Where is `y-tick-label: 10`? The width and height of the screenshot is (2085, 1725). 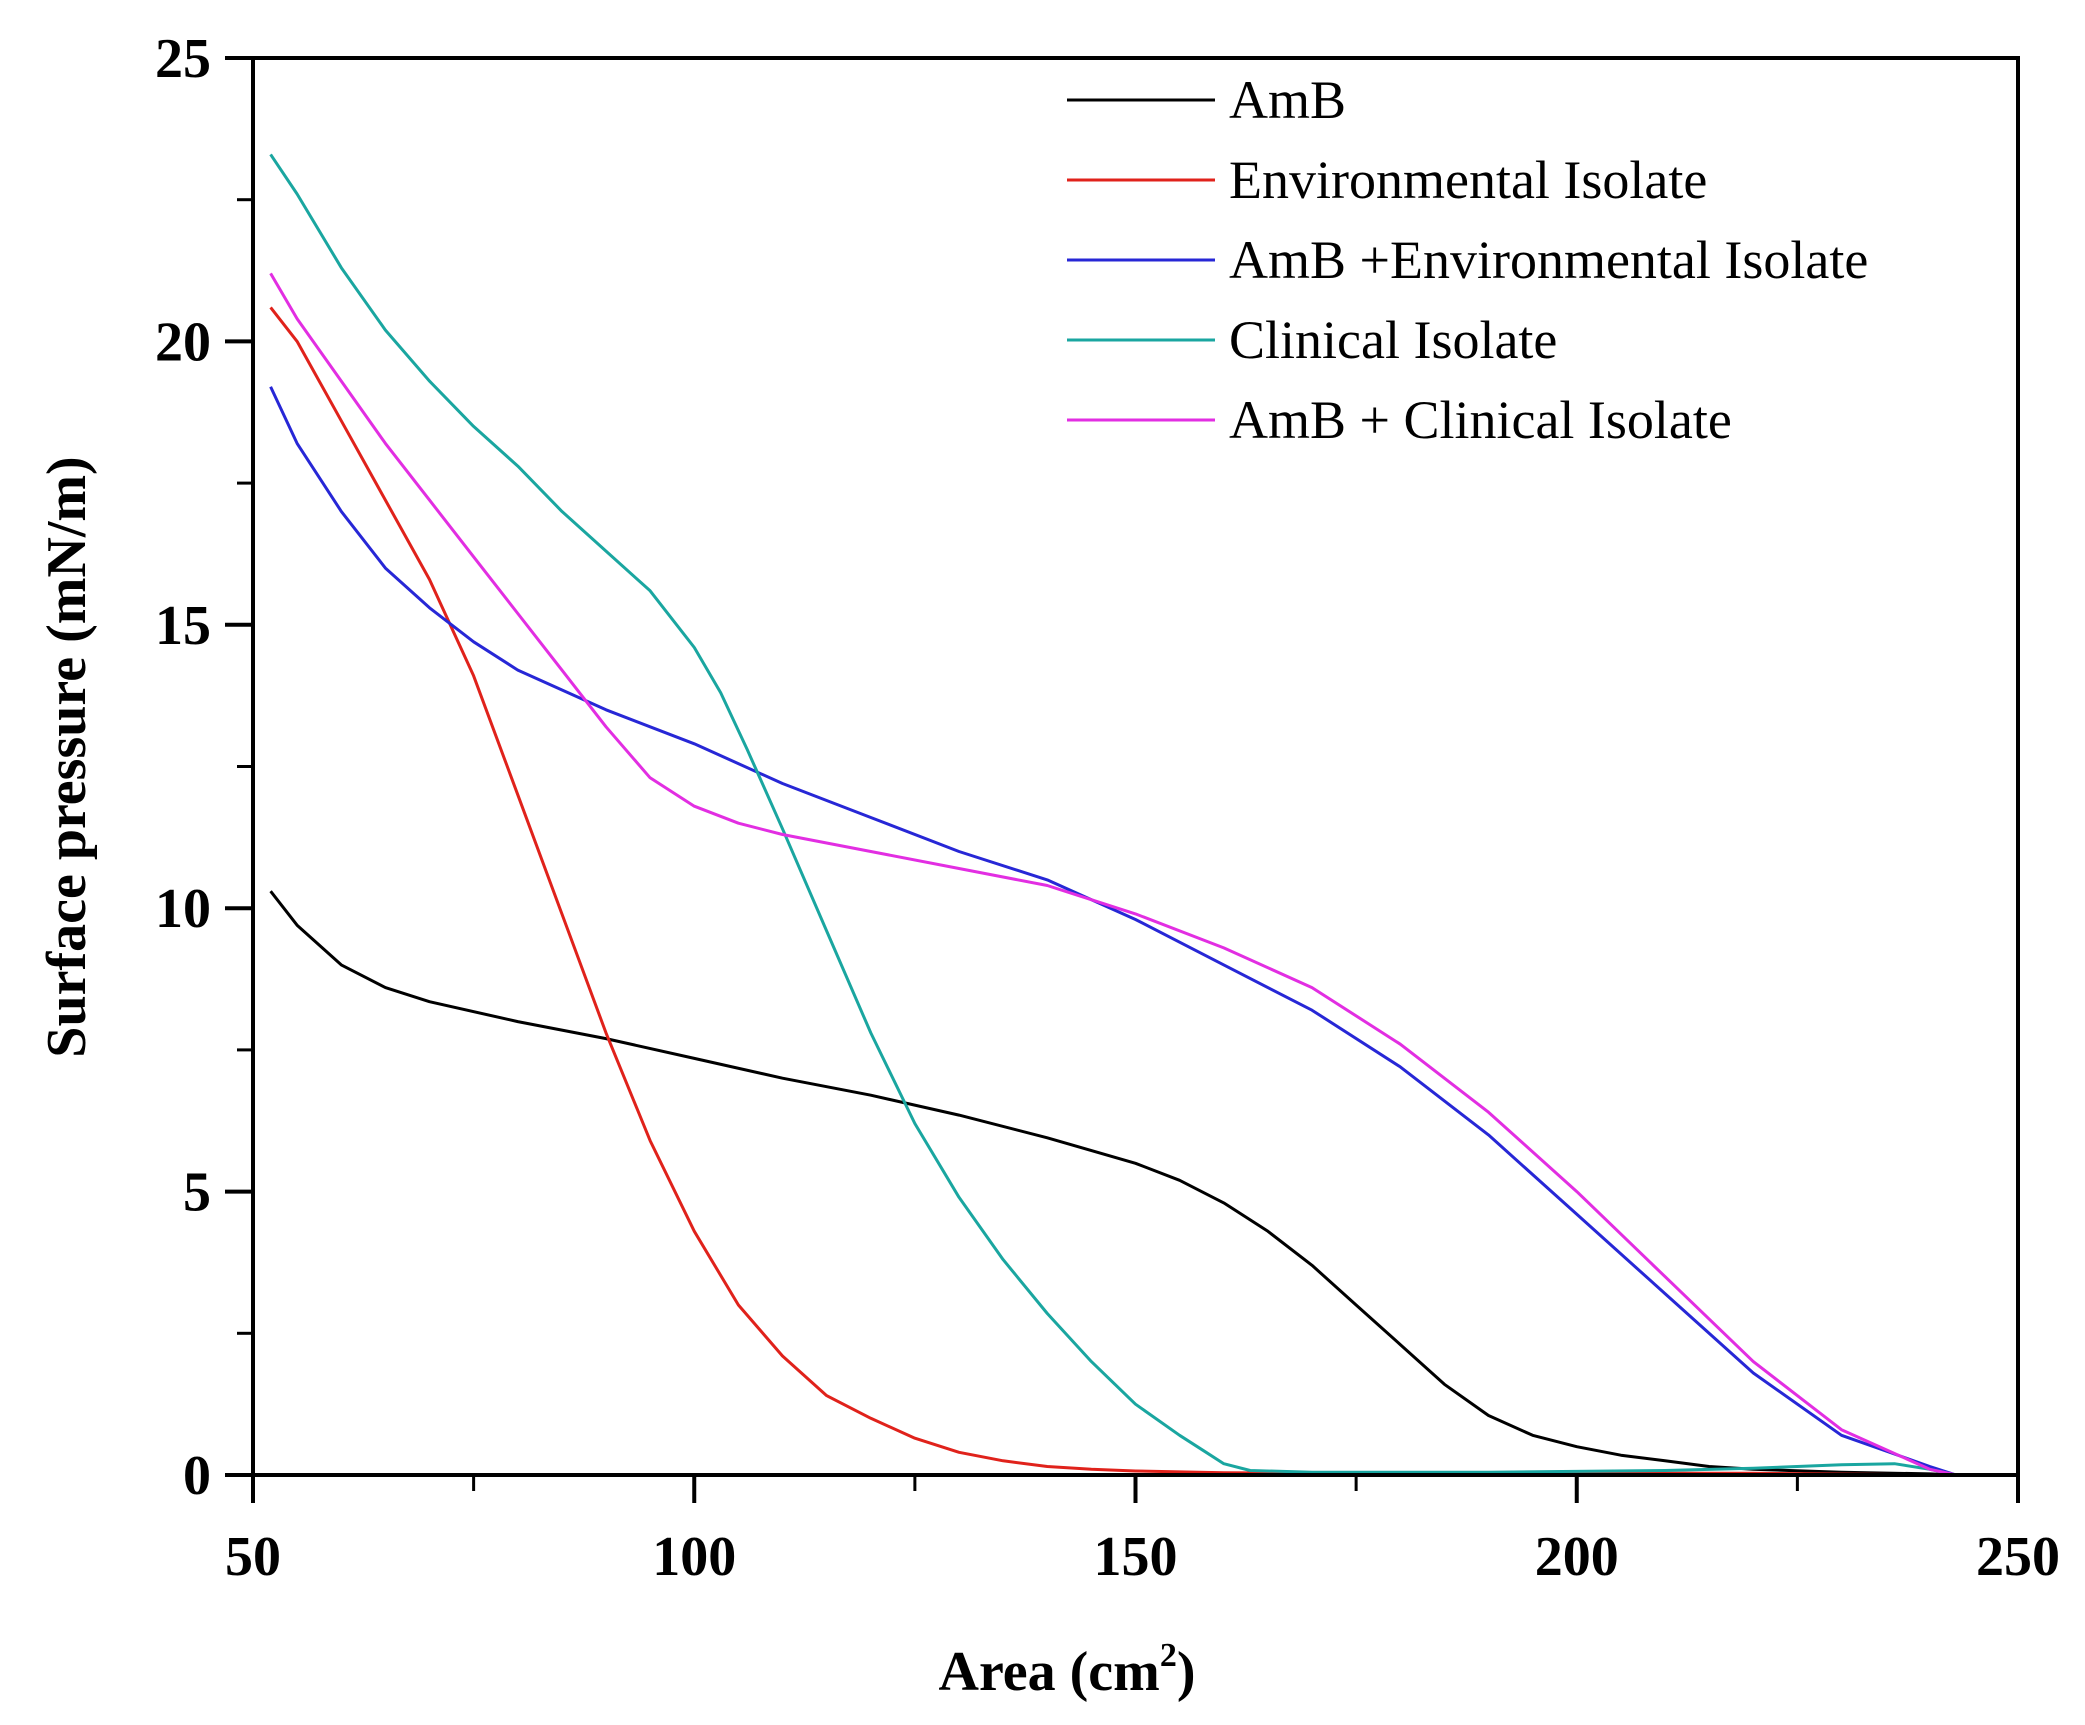
y-tick-label: 10 is located at coordinates (183, 909).